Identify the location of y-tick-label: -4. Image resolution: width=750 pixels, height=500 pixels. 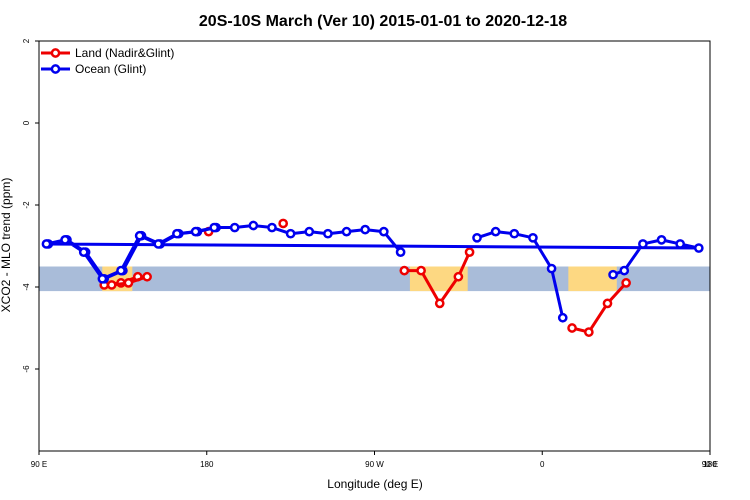
(26, 287).